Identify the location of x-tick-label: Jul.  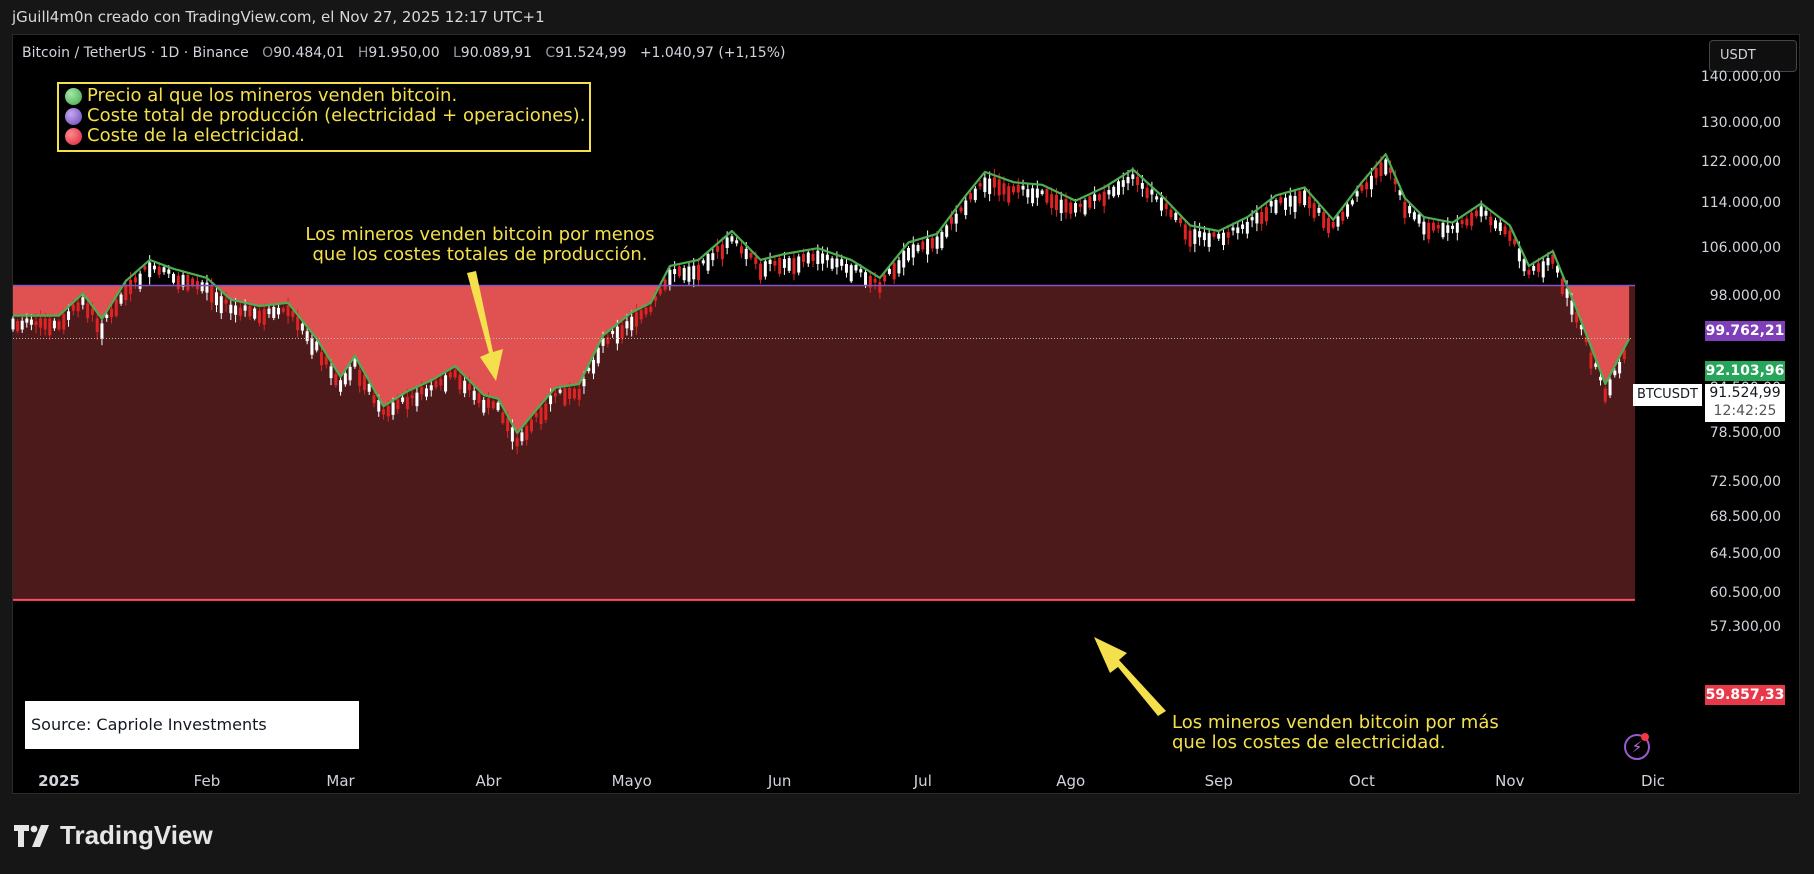
(922, 781).